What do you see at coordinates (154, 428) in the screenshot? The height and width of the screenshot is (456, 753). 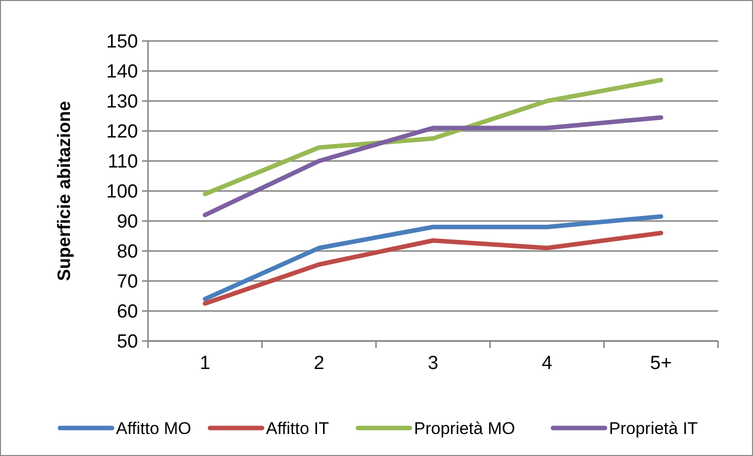 I see `legend-label: Affitto MO` at bounding box center [154, 428].